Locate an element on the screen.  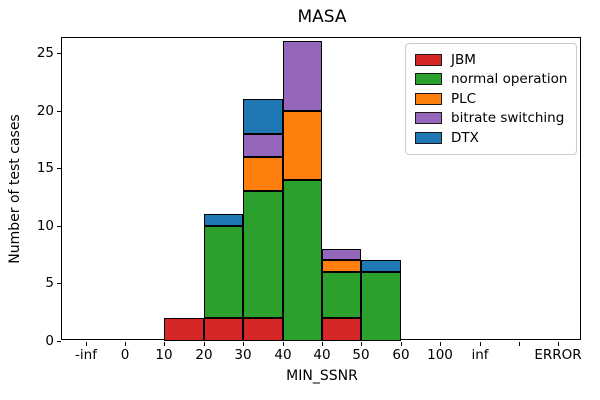
bar-segment-JBM-bin3 is located at coordinates (223, 329).